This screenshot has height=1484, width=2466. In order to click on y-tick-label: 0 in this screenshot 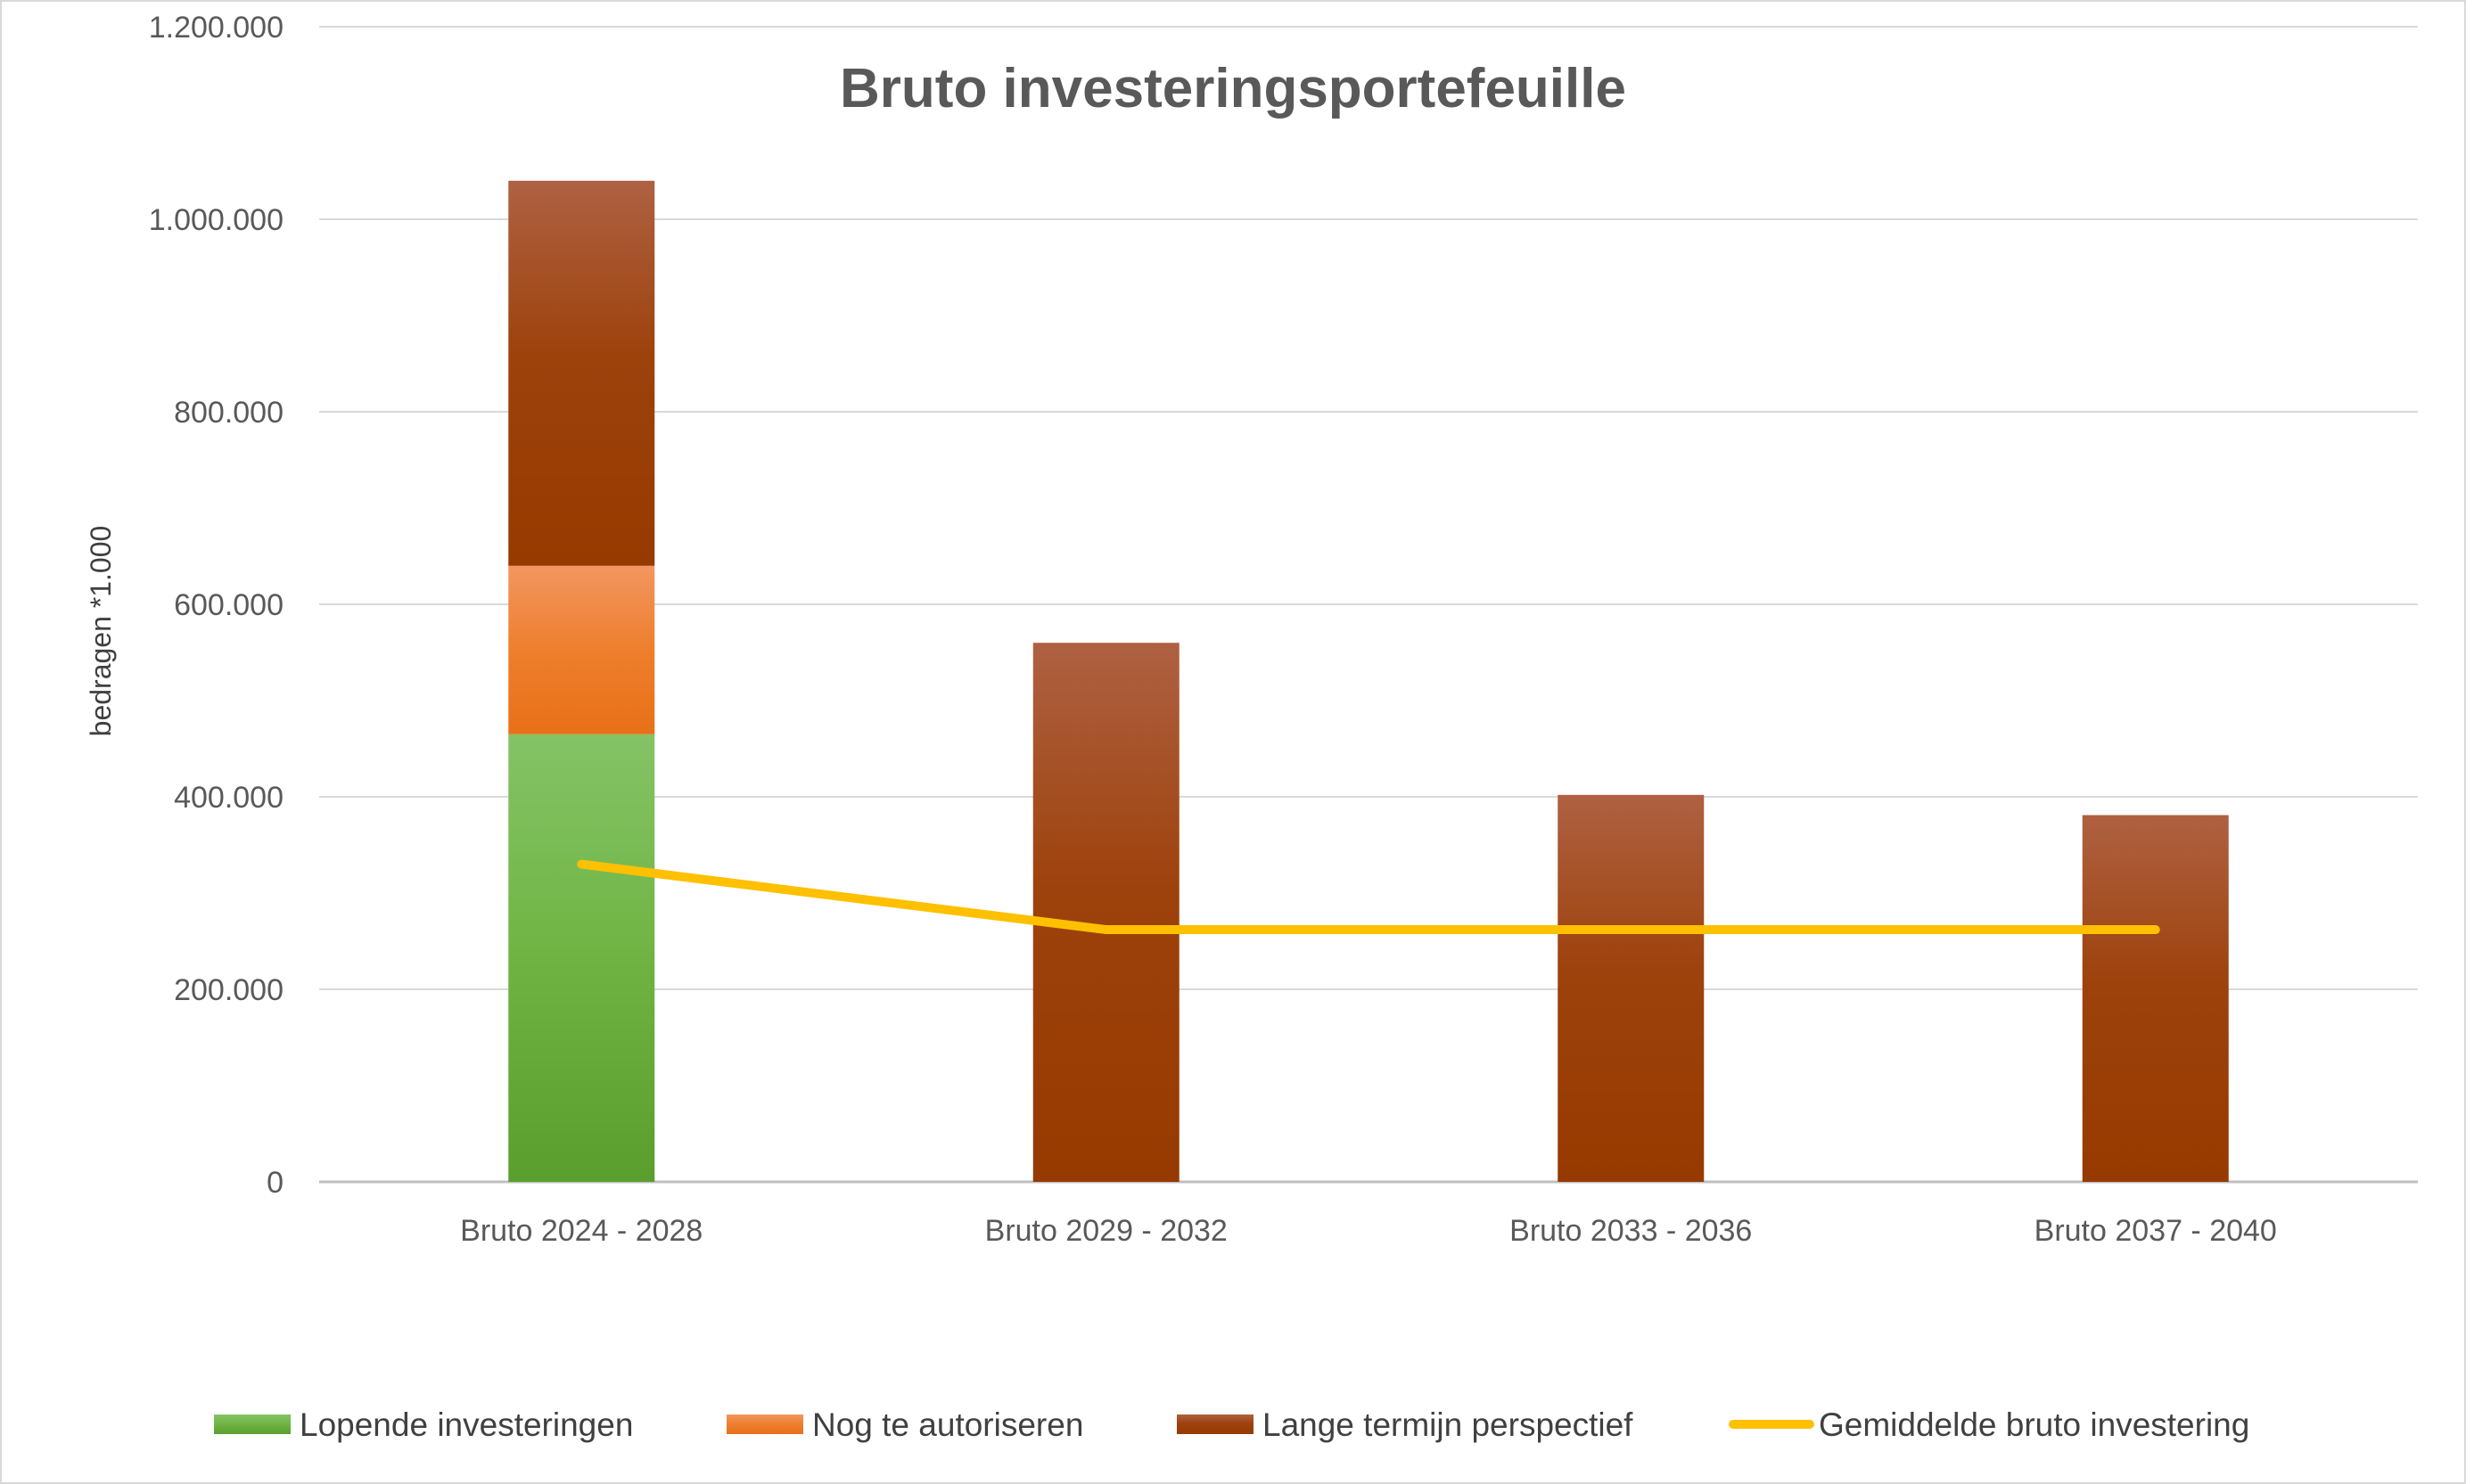, I will do `click(276, 1183)`.